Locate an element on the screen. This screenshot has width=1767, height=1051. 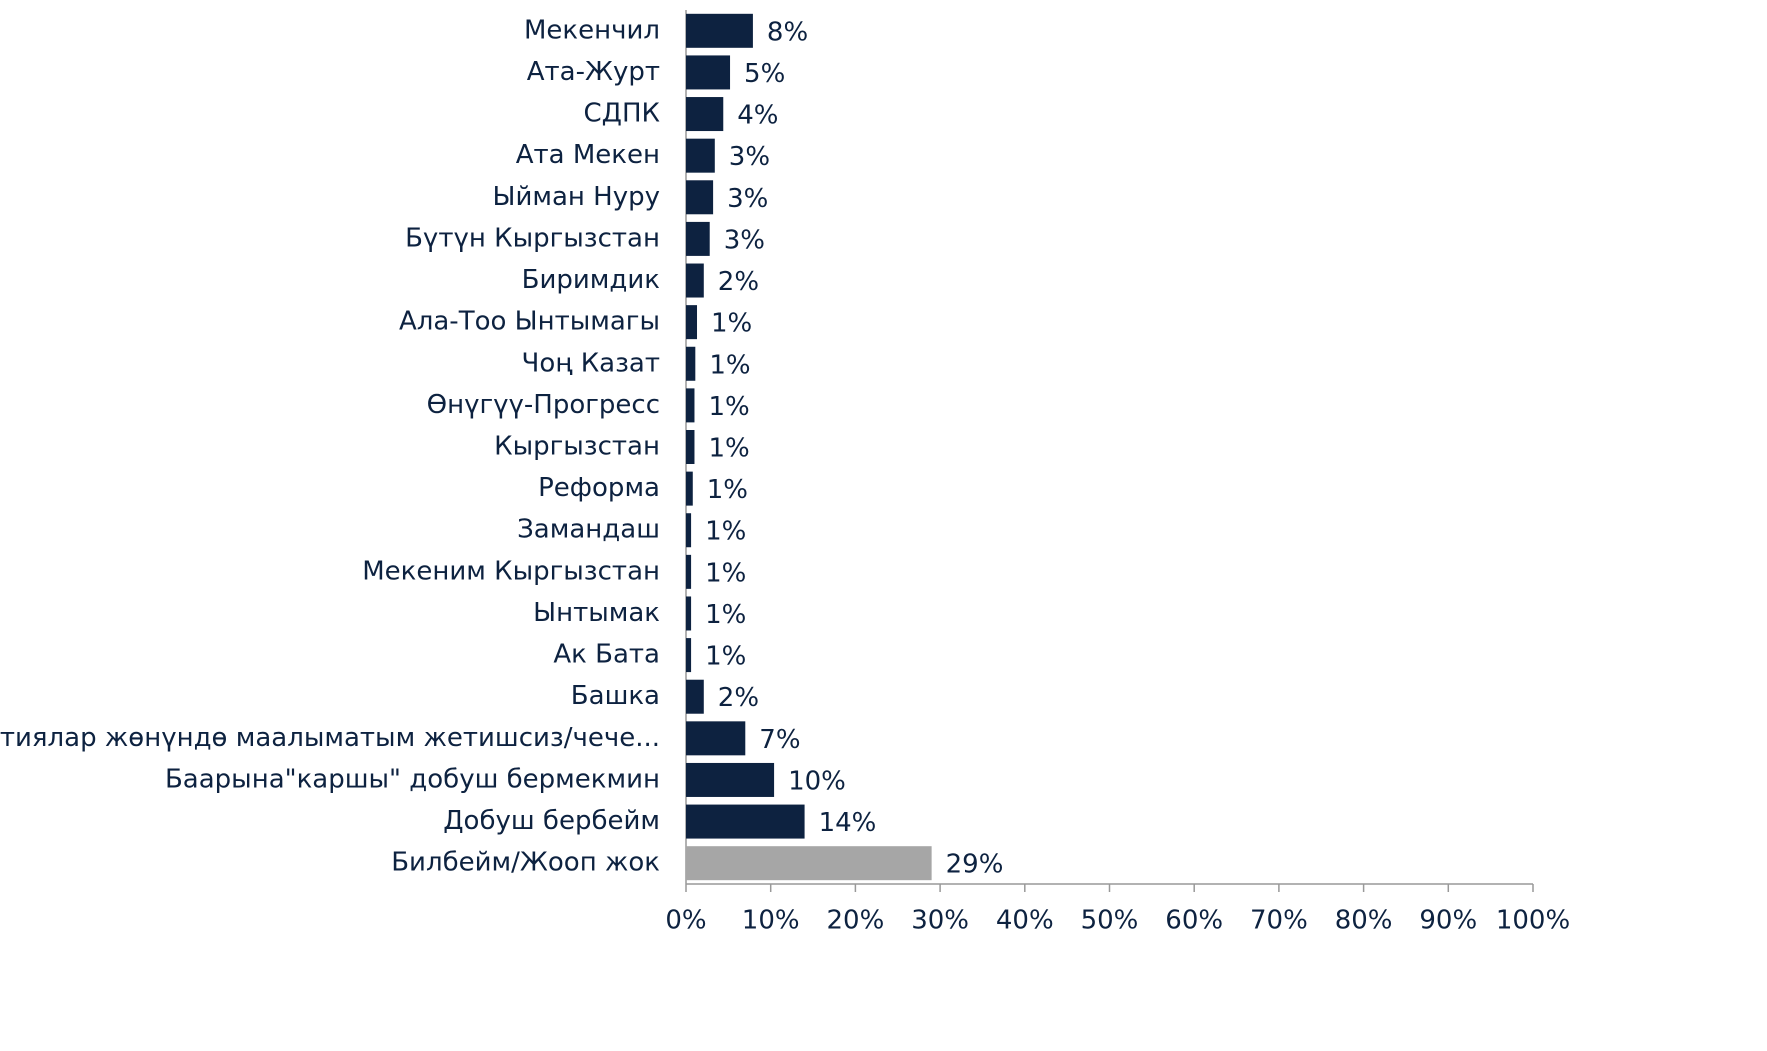
y-tick-label: Ата-Журт is located at coordinates (593, 72).